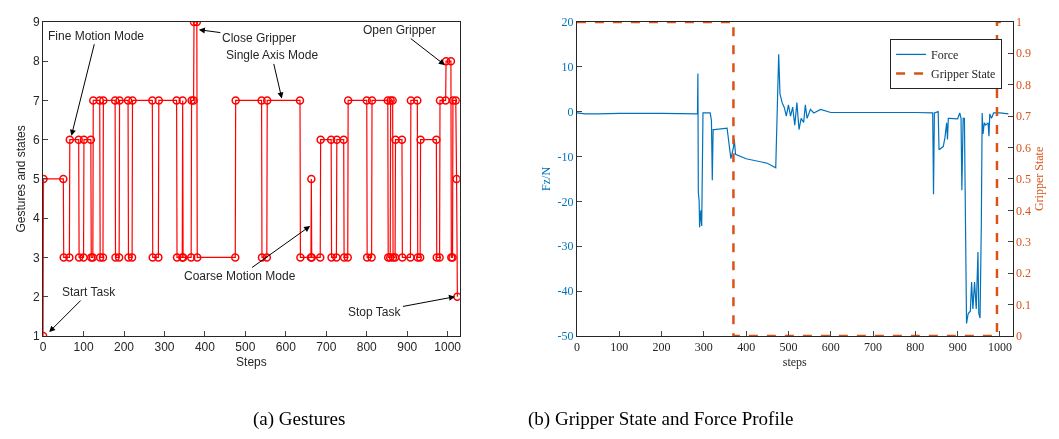 The width and height of the screenshot is (1059, 439). I want to click on y-tick-label: 0, so click(570, 111).